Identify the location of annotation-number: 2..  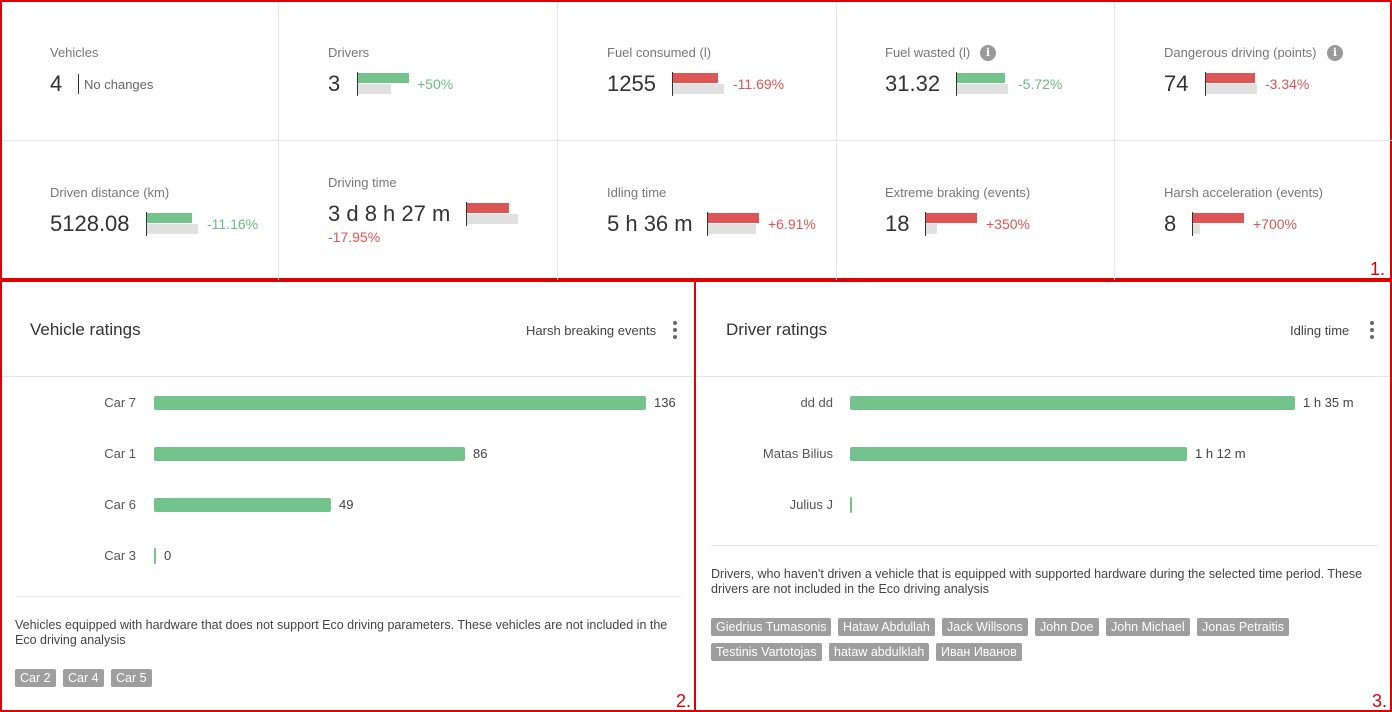
(684, 701).